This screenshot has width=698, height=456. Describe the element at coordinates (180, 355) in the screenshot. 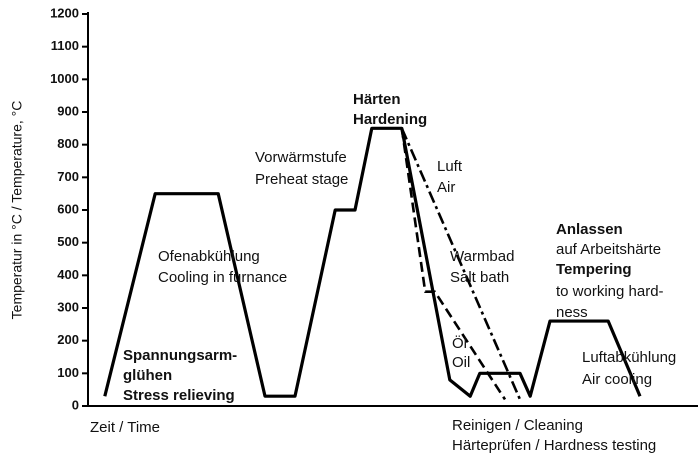

I see `annotation: Spannungsarm-` at that location.